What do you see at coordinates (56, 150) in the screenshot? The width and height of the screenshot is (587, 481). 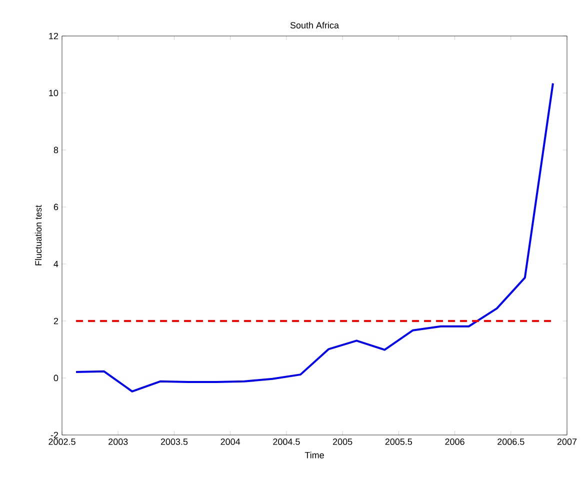 I see `y-tick-label: 8` at bounding box center [56, 150].